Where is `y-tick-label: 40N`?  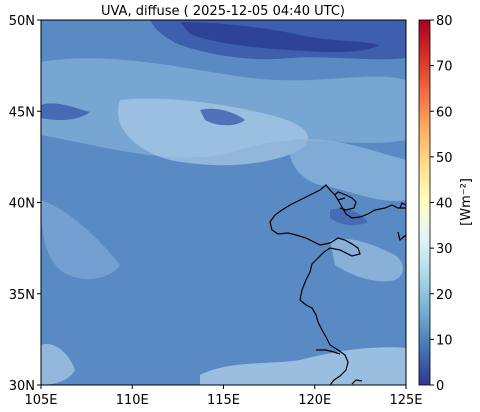 y-tick-label: 40N is located at coordinates (22, 204).